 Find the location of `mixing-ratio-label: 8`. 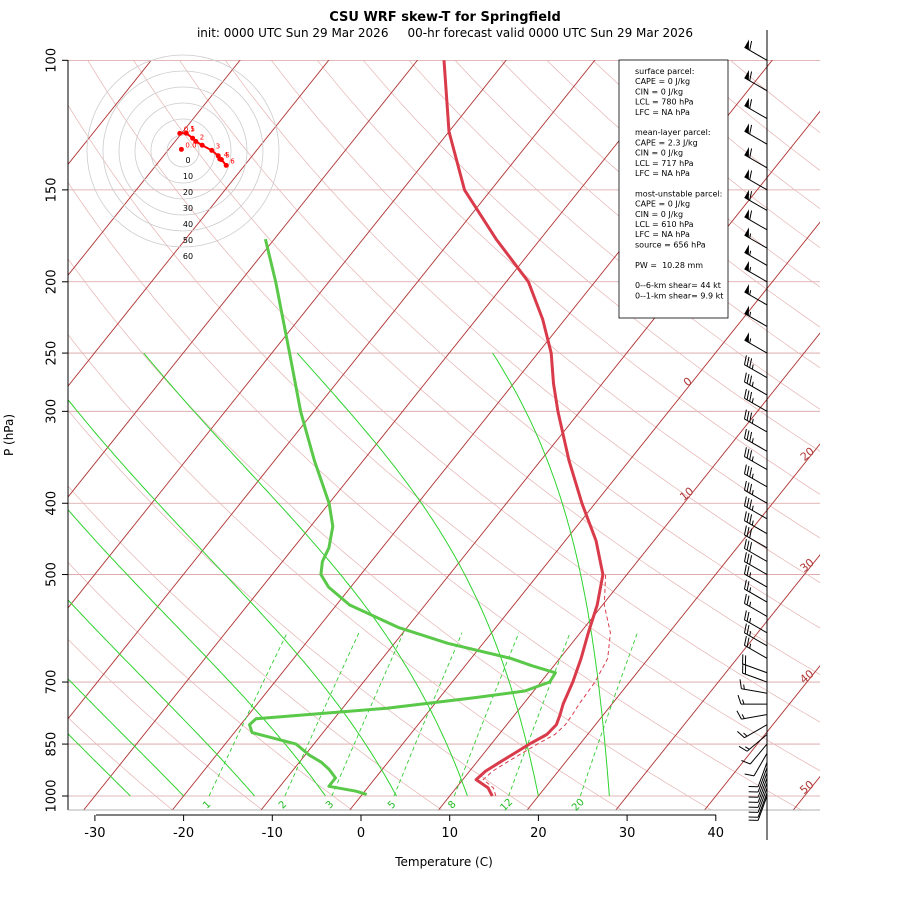

mixing-ratio-label: 8 is located at coordinates (452, 805).